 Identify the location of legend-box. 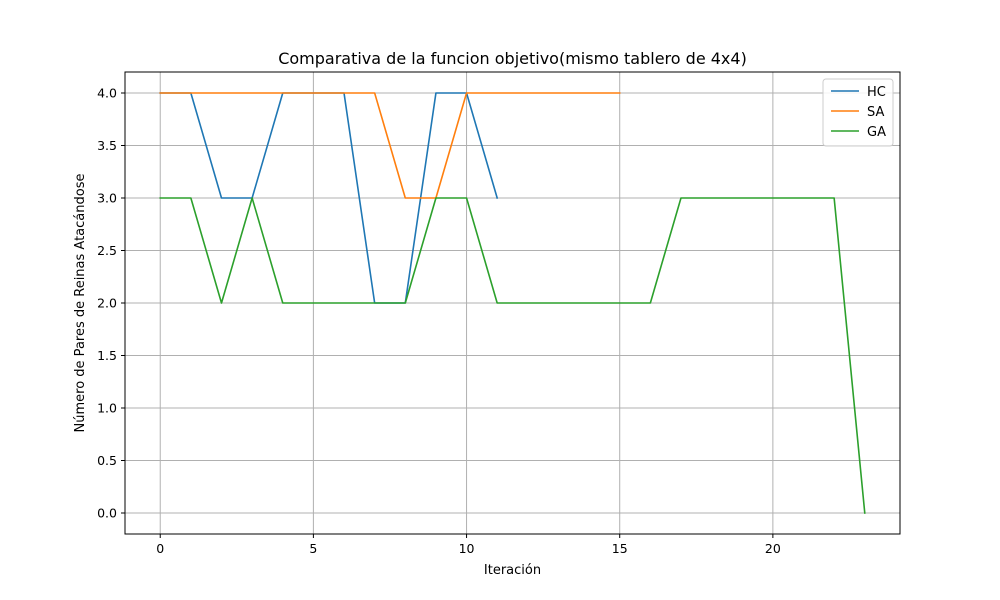
(858, 112).